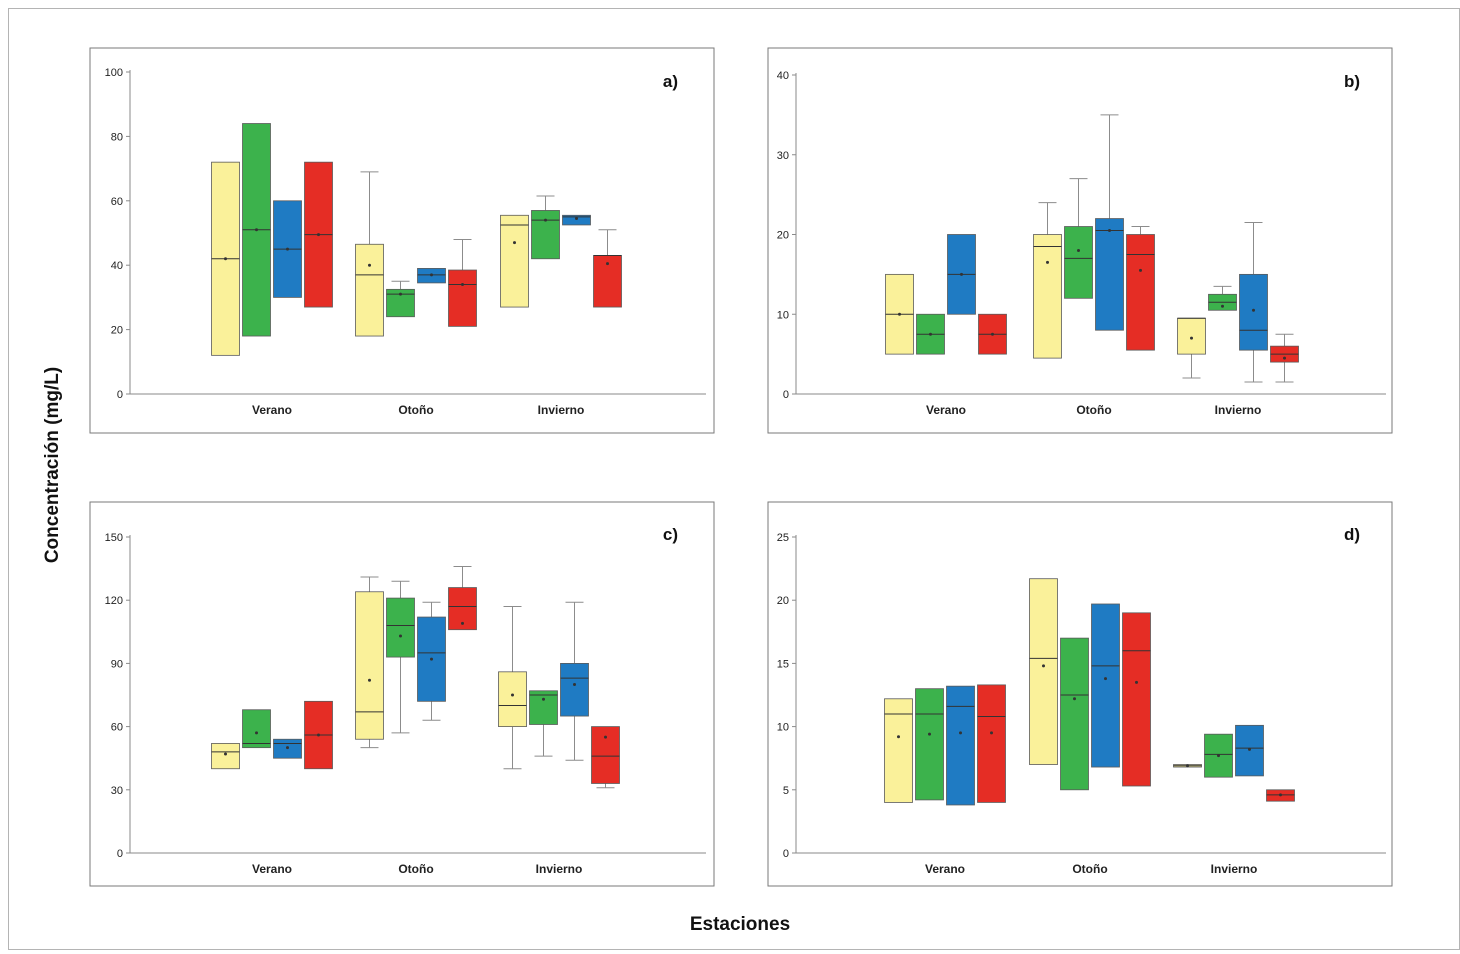 Image resolution: width=1460 pixels, height=954 pixels. Describe the element at coordinates (1352, 534) in the screenshot. I see `panel-d-label: d)` at that location.